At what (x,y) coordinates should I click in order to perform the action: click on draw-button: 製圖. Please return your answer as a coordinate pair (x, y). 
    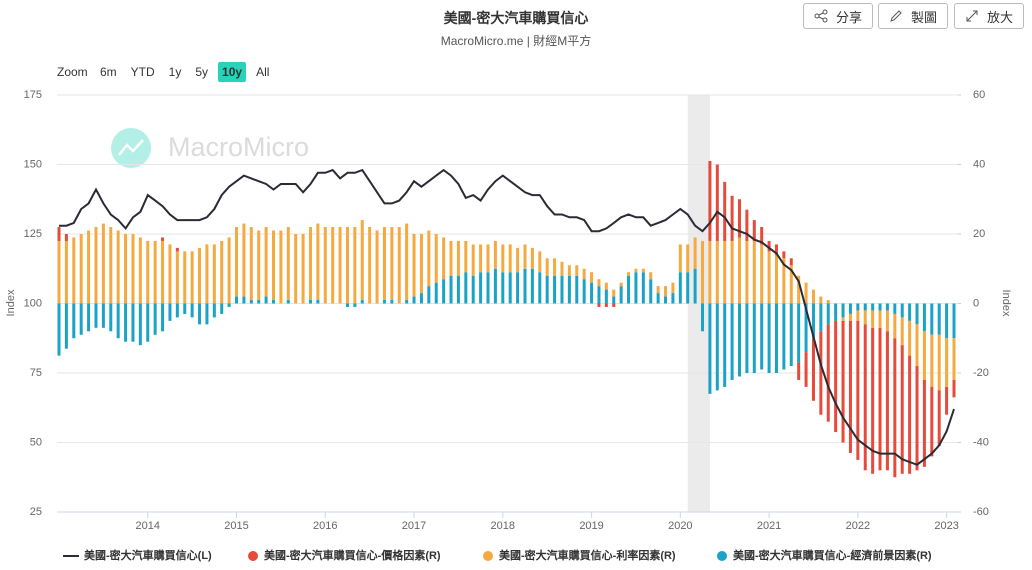
    Looking at the image, I should click on (913, 16).